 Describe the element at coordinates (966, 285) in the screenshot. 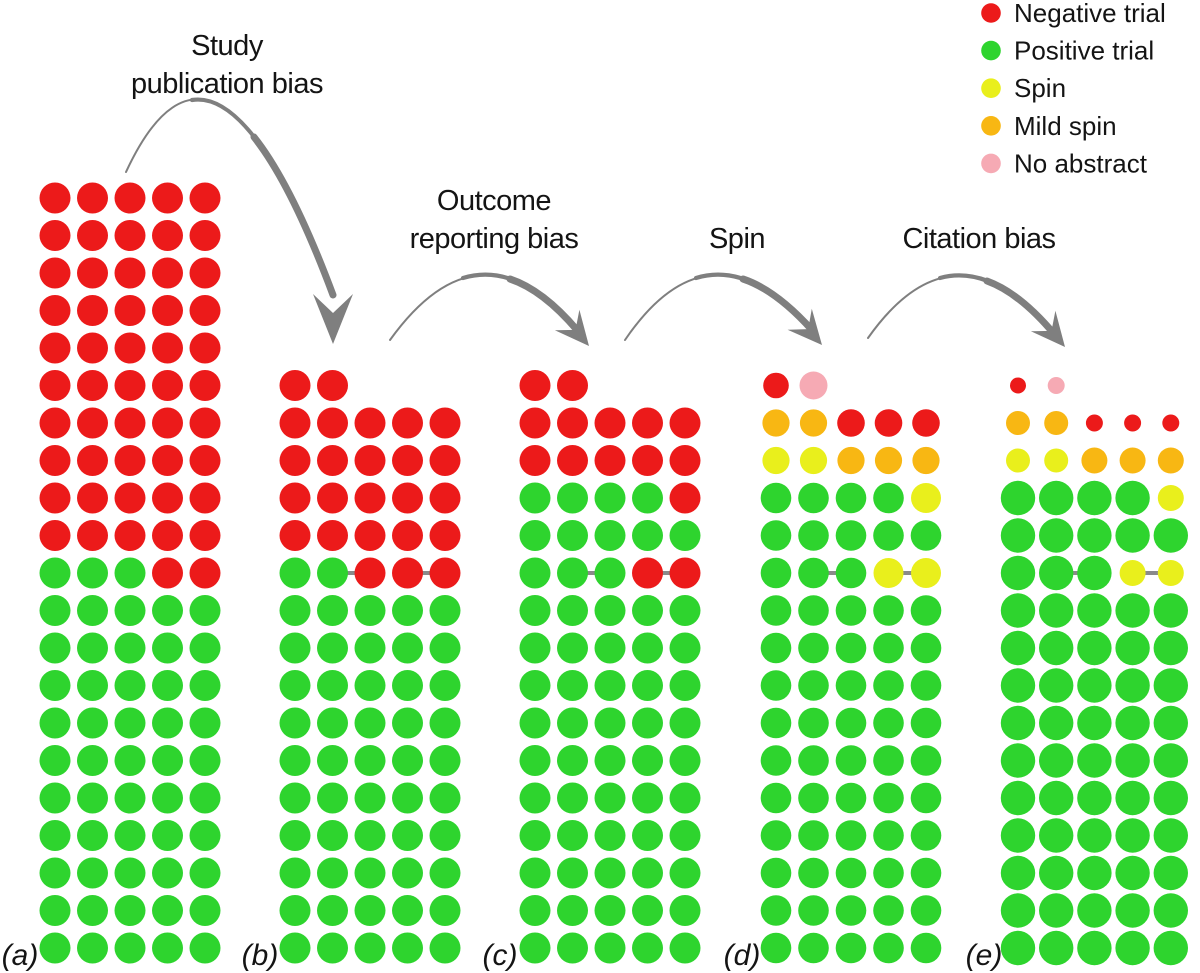

I see `arrow-citation-bias: Citation bias` at that location.